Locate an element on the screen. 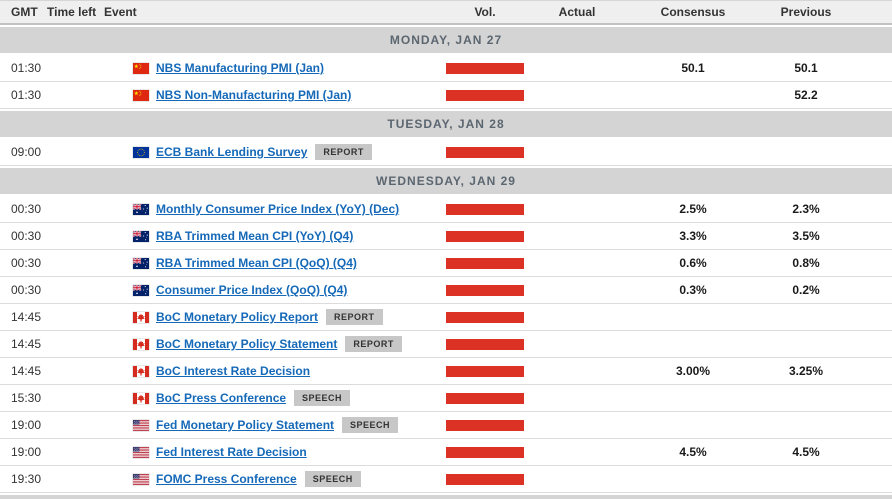 Image resolution: width=892 pixels, height=499 pixels. previous-value: 0.8% is located at coordinates (806, 263).